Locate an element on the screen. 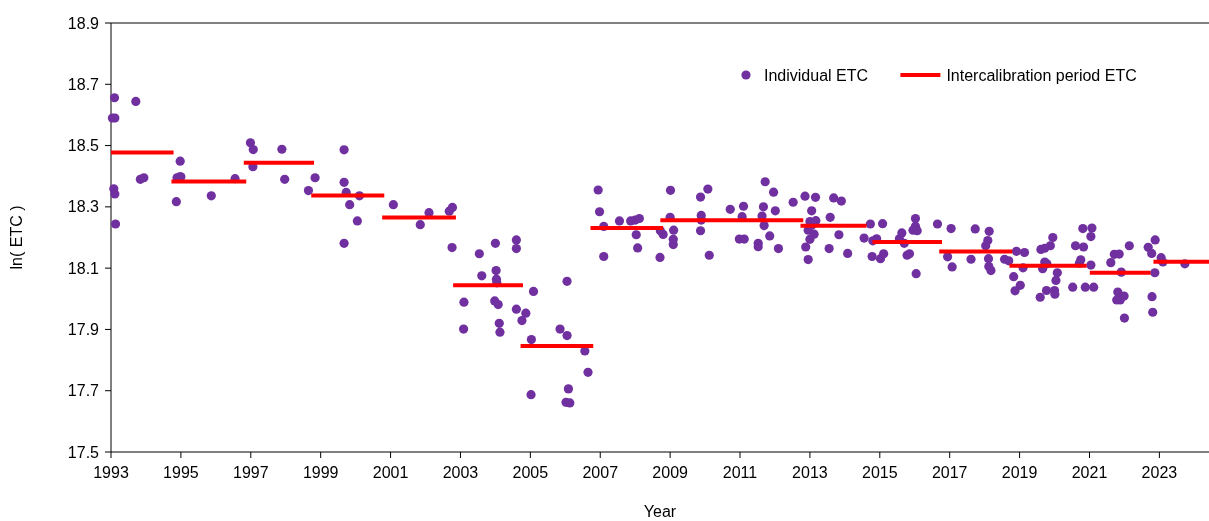 The height and width of the screenshot is (521, 1209). y-tick-label: 18.3 is located at coordinates (83, 207).